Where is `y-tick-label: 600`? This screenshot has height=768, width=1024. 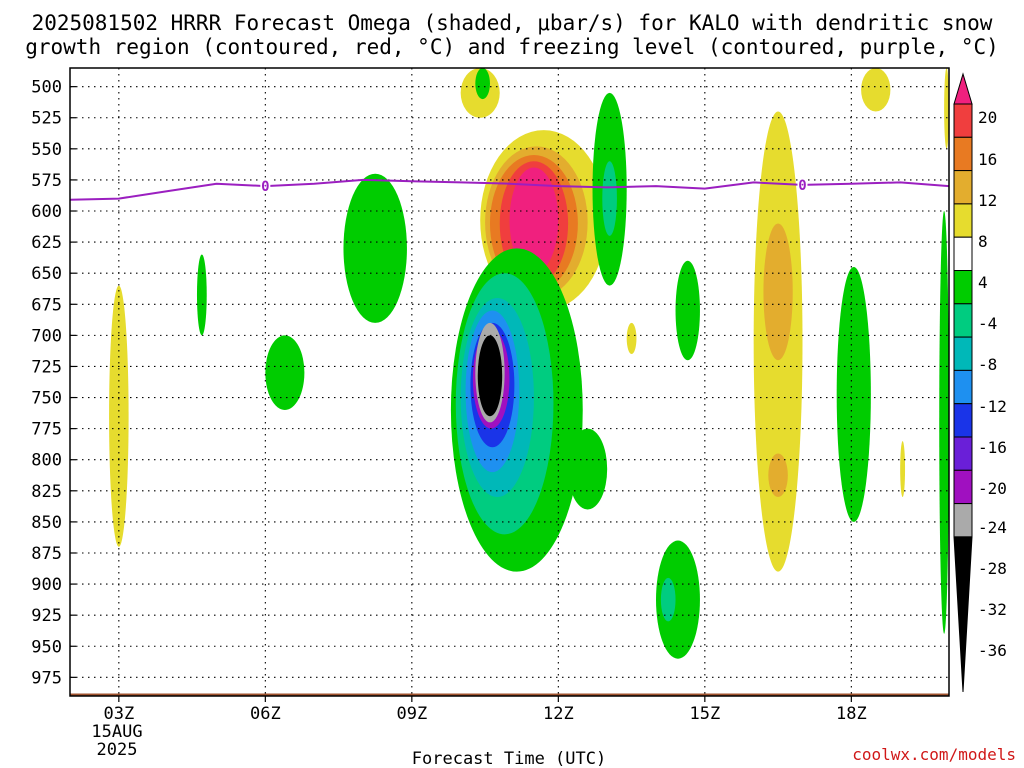 y-tick-label: 600 is located at coordinates (46, 212).